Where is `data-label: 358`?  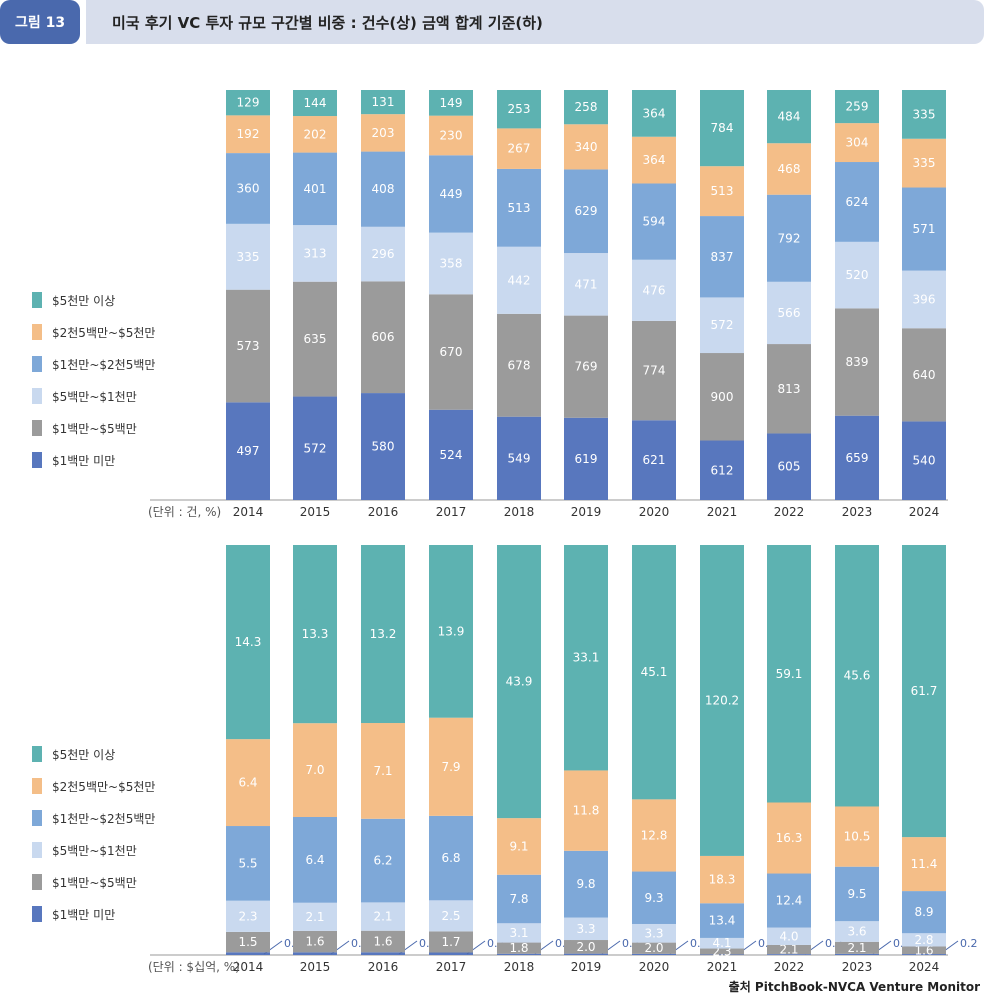 data-label: 358 is located at coordinates (451, 263).